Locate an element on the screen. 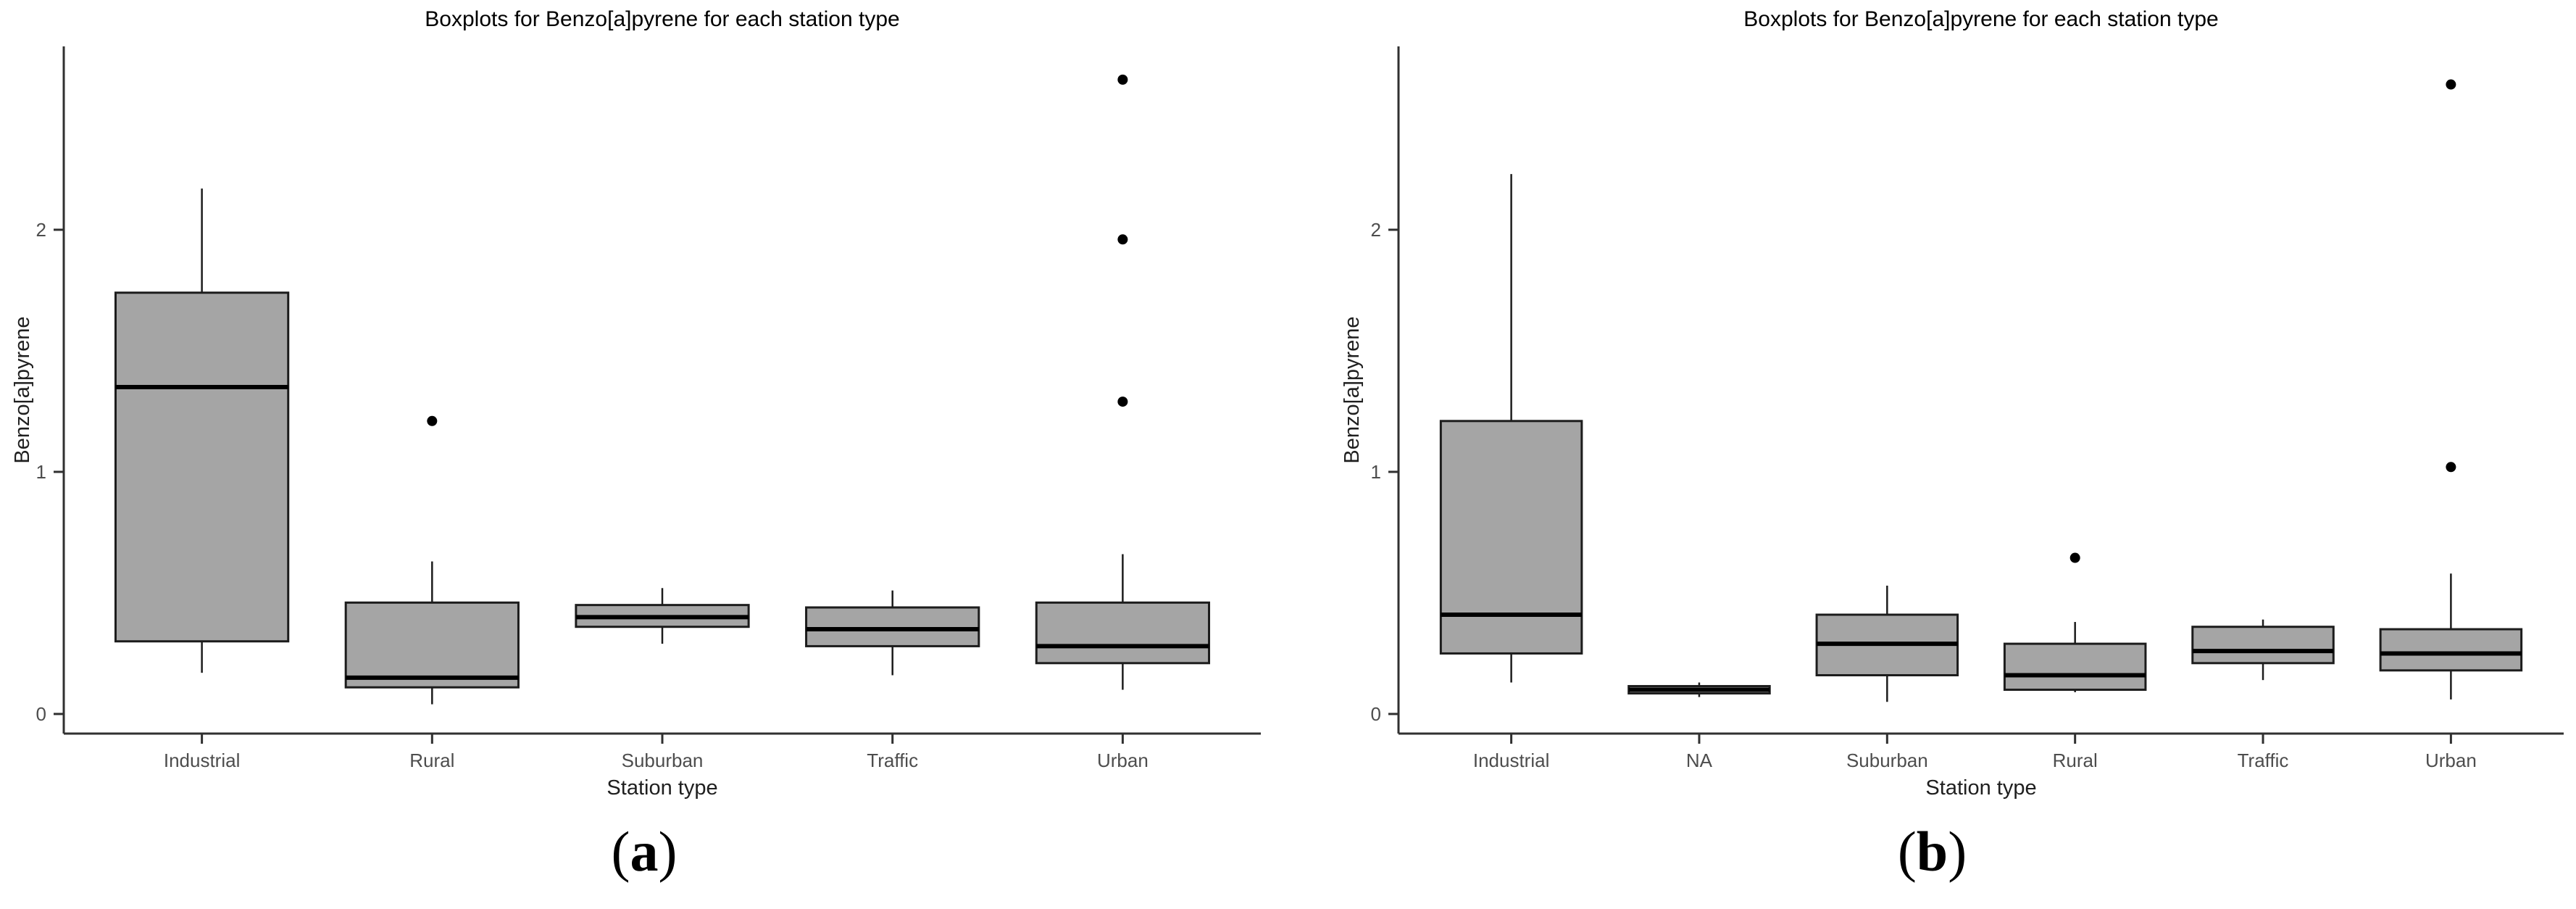 The width and height of the screenshot is (2576, 909). caption-a: (a) is located at coordinates (644, 852).